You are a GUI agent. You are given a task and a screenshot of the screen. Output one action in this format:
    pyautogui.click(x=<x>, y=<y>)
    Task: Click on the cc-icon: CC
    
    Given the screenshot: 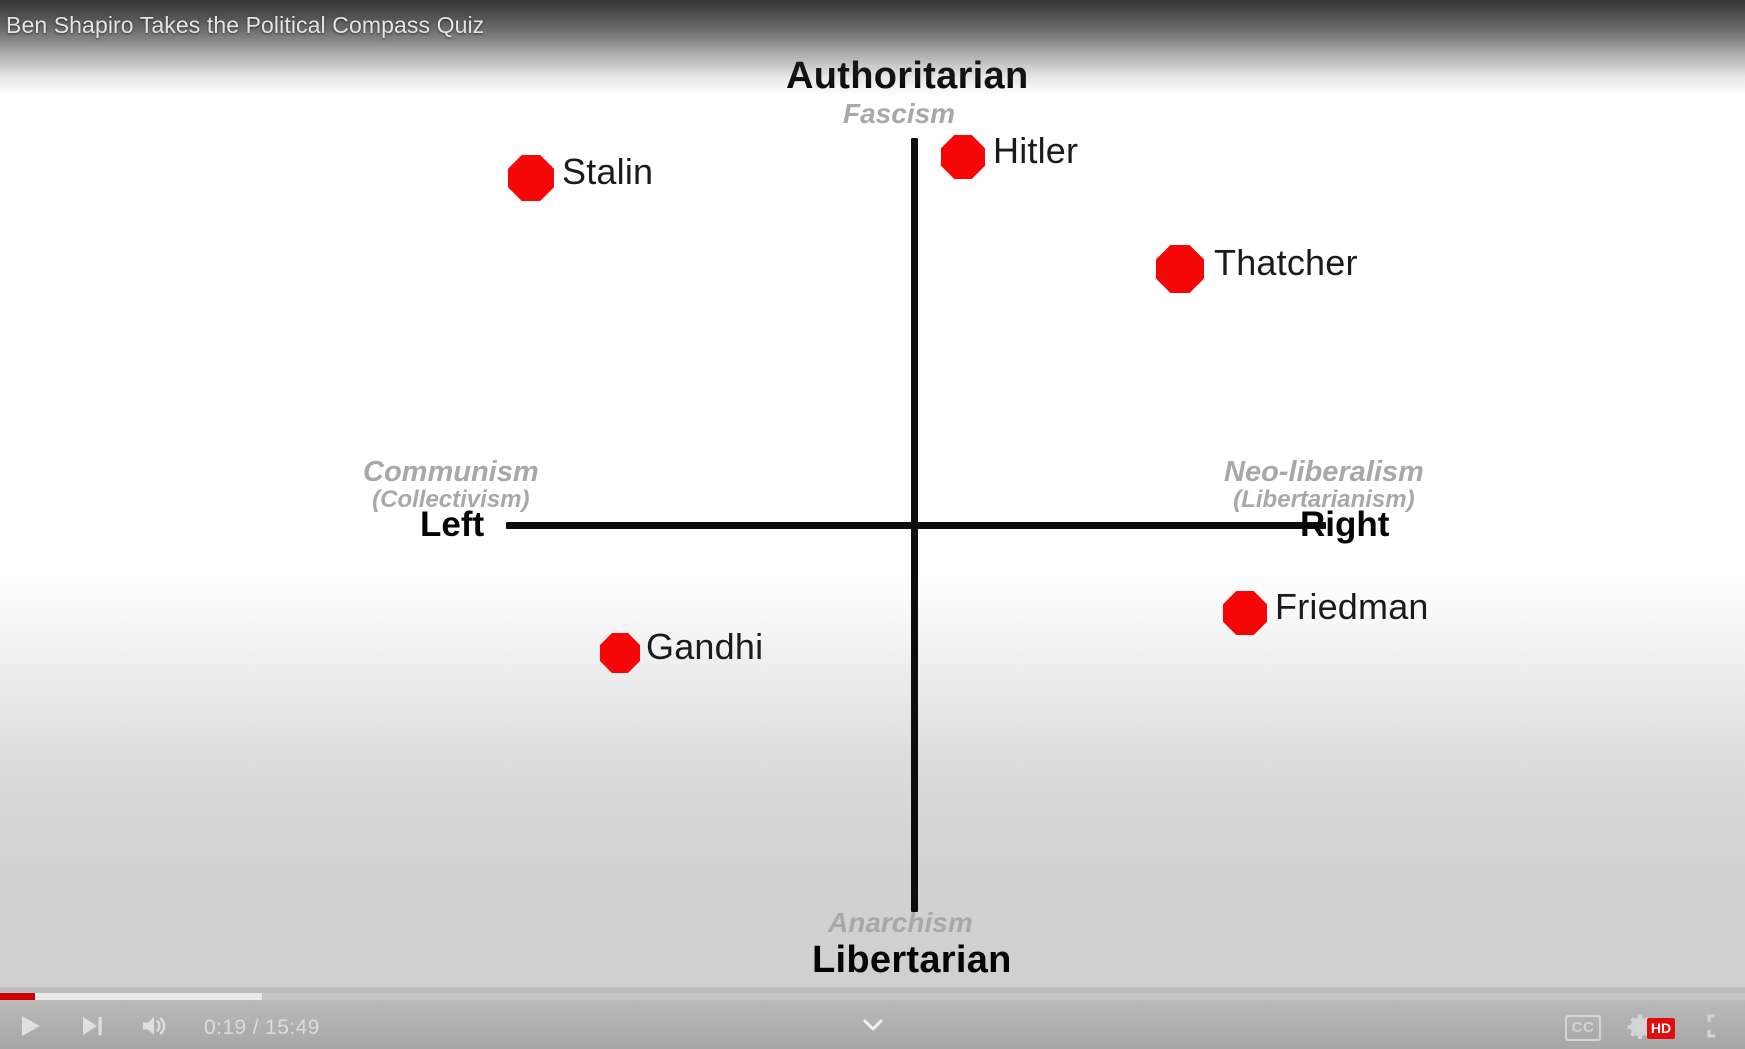 What is the action you would take?
    pyautogui.click(x=1583, y=1028)
    